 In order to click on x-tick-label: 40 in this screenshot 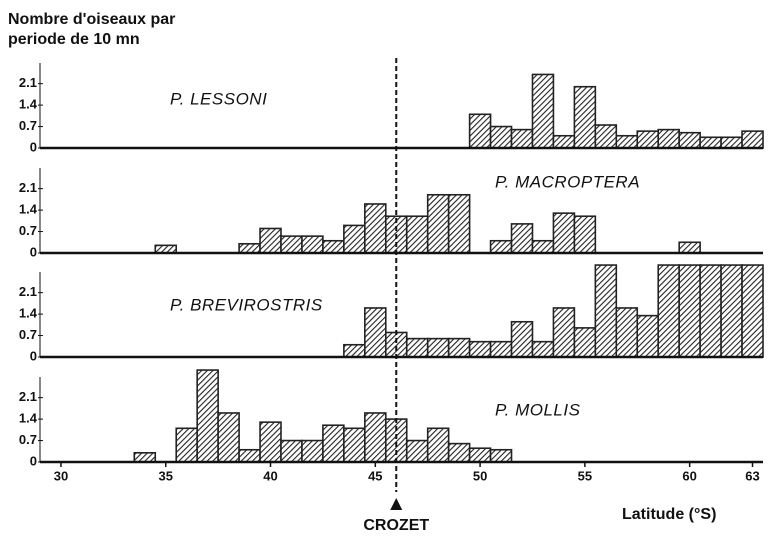, I will do `click(270, 475)`.